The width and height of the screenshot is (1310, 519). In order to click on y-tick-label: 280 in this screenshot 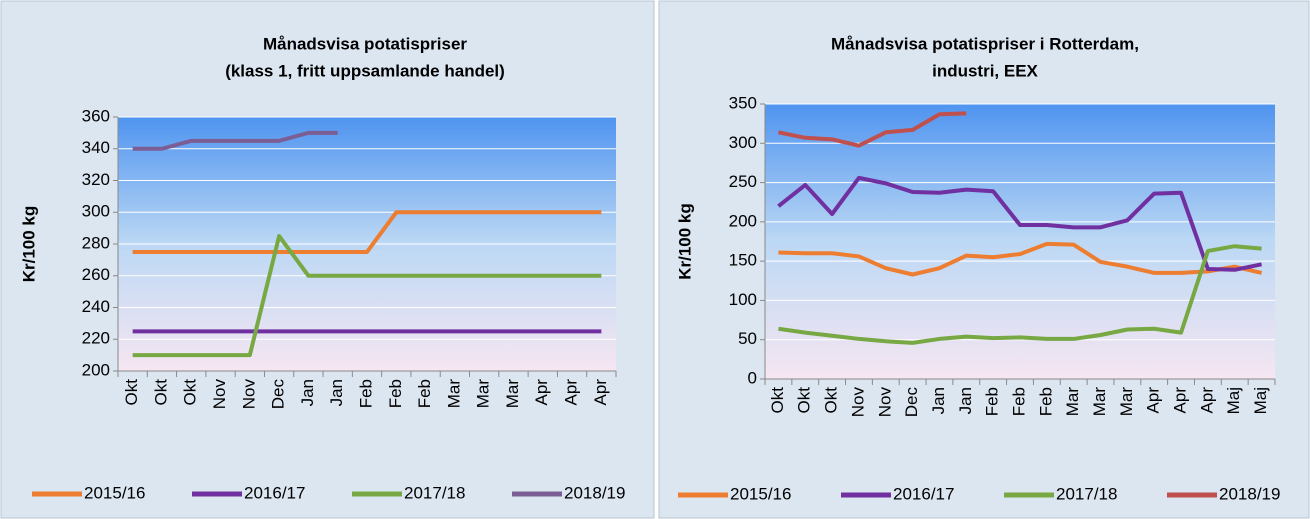, I will do `click(96, 242)`.